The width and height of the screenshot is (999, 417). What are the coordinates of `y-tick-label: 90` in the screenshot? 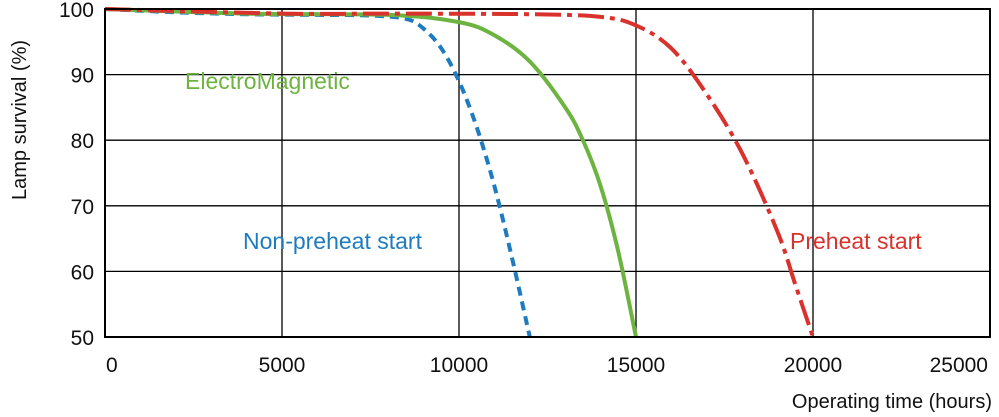 It's located at (82, 76).